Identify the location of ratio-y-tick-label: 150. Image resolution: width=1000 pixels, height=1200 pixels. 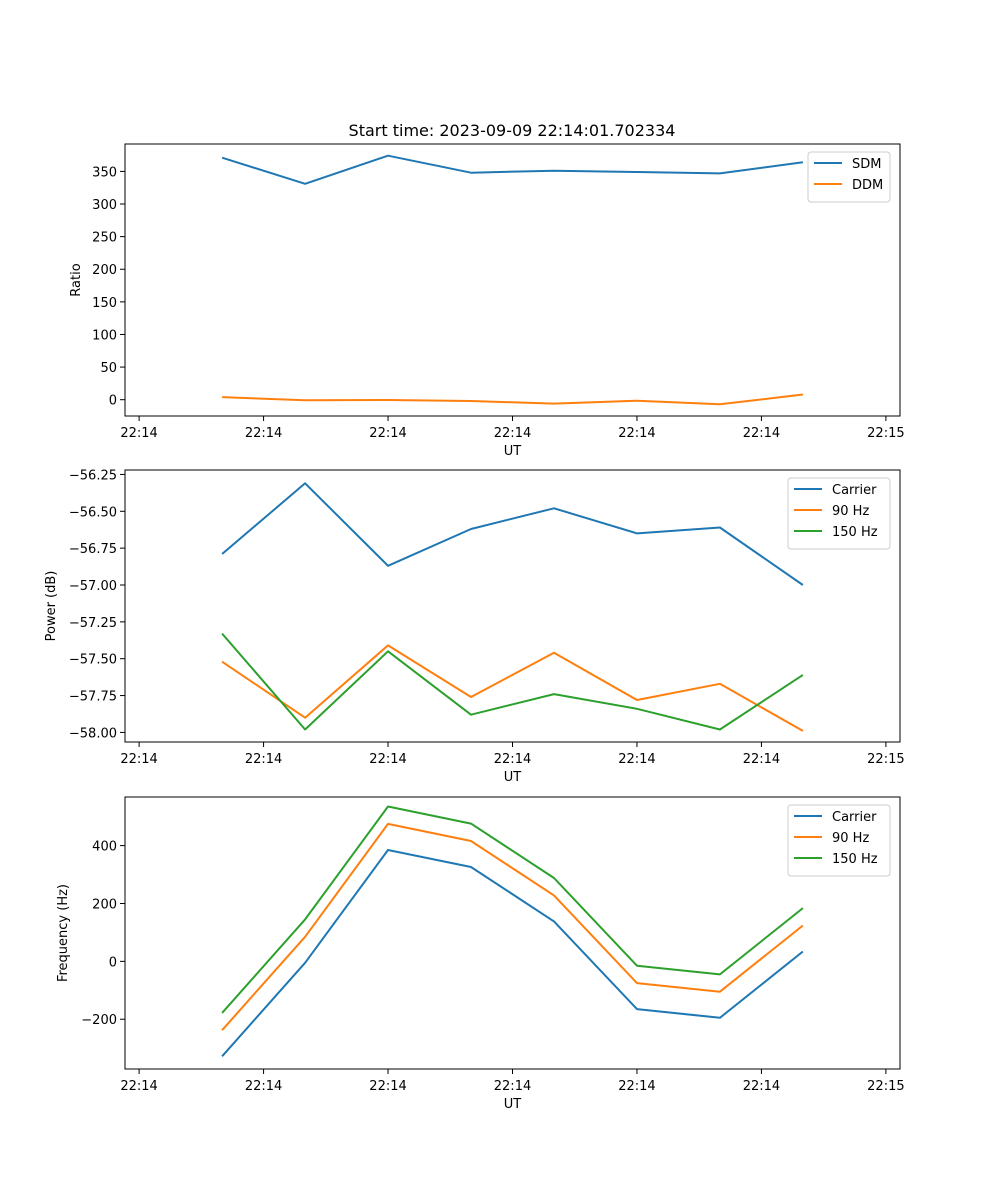
(104, 303).